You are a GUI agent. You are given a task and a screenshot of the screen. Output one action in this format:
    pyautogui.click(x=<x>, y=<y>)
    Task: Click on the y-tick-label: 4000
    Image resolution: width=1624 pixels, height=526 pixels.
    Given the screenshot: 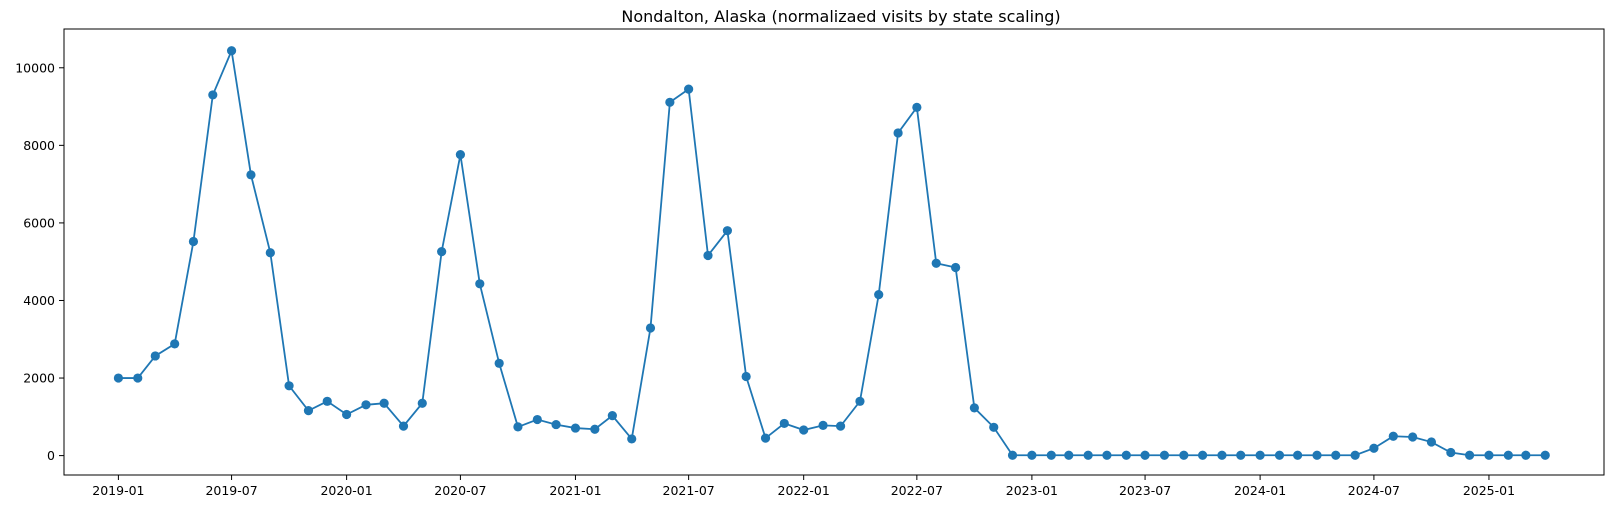 What is the action you would take?
    pyautogui.click(x=39, y=300)
    